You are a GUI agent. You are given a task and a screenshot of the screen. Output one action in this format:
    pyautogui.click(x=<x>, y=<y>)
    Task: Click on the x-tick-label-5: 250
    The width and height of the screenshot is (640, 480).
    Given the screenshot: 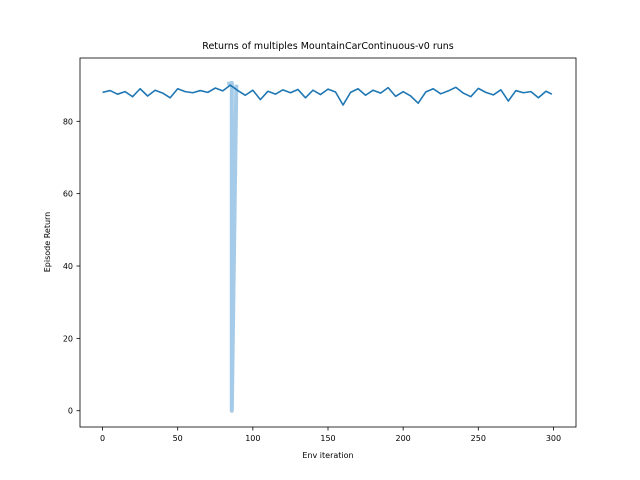 What is the action you would take?
    pyautogui.click(x=478, y=438)
    